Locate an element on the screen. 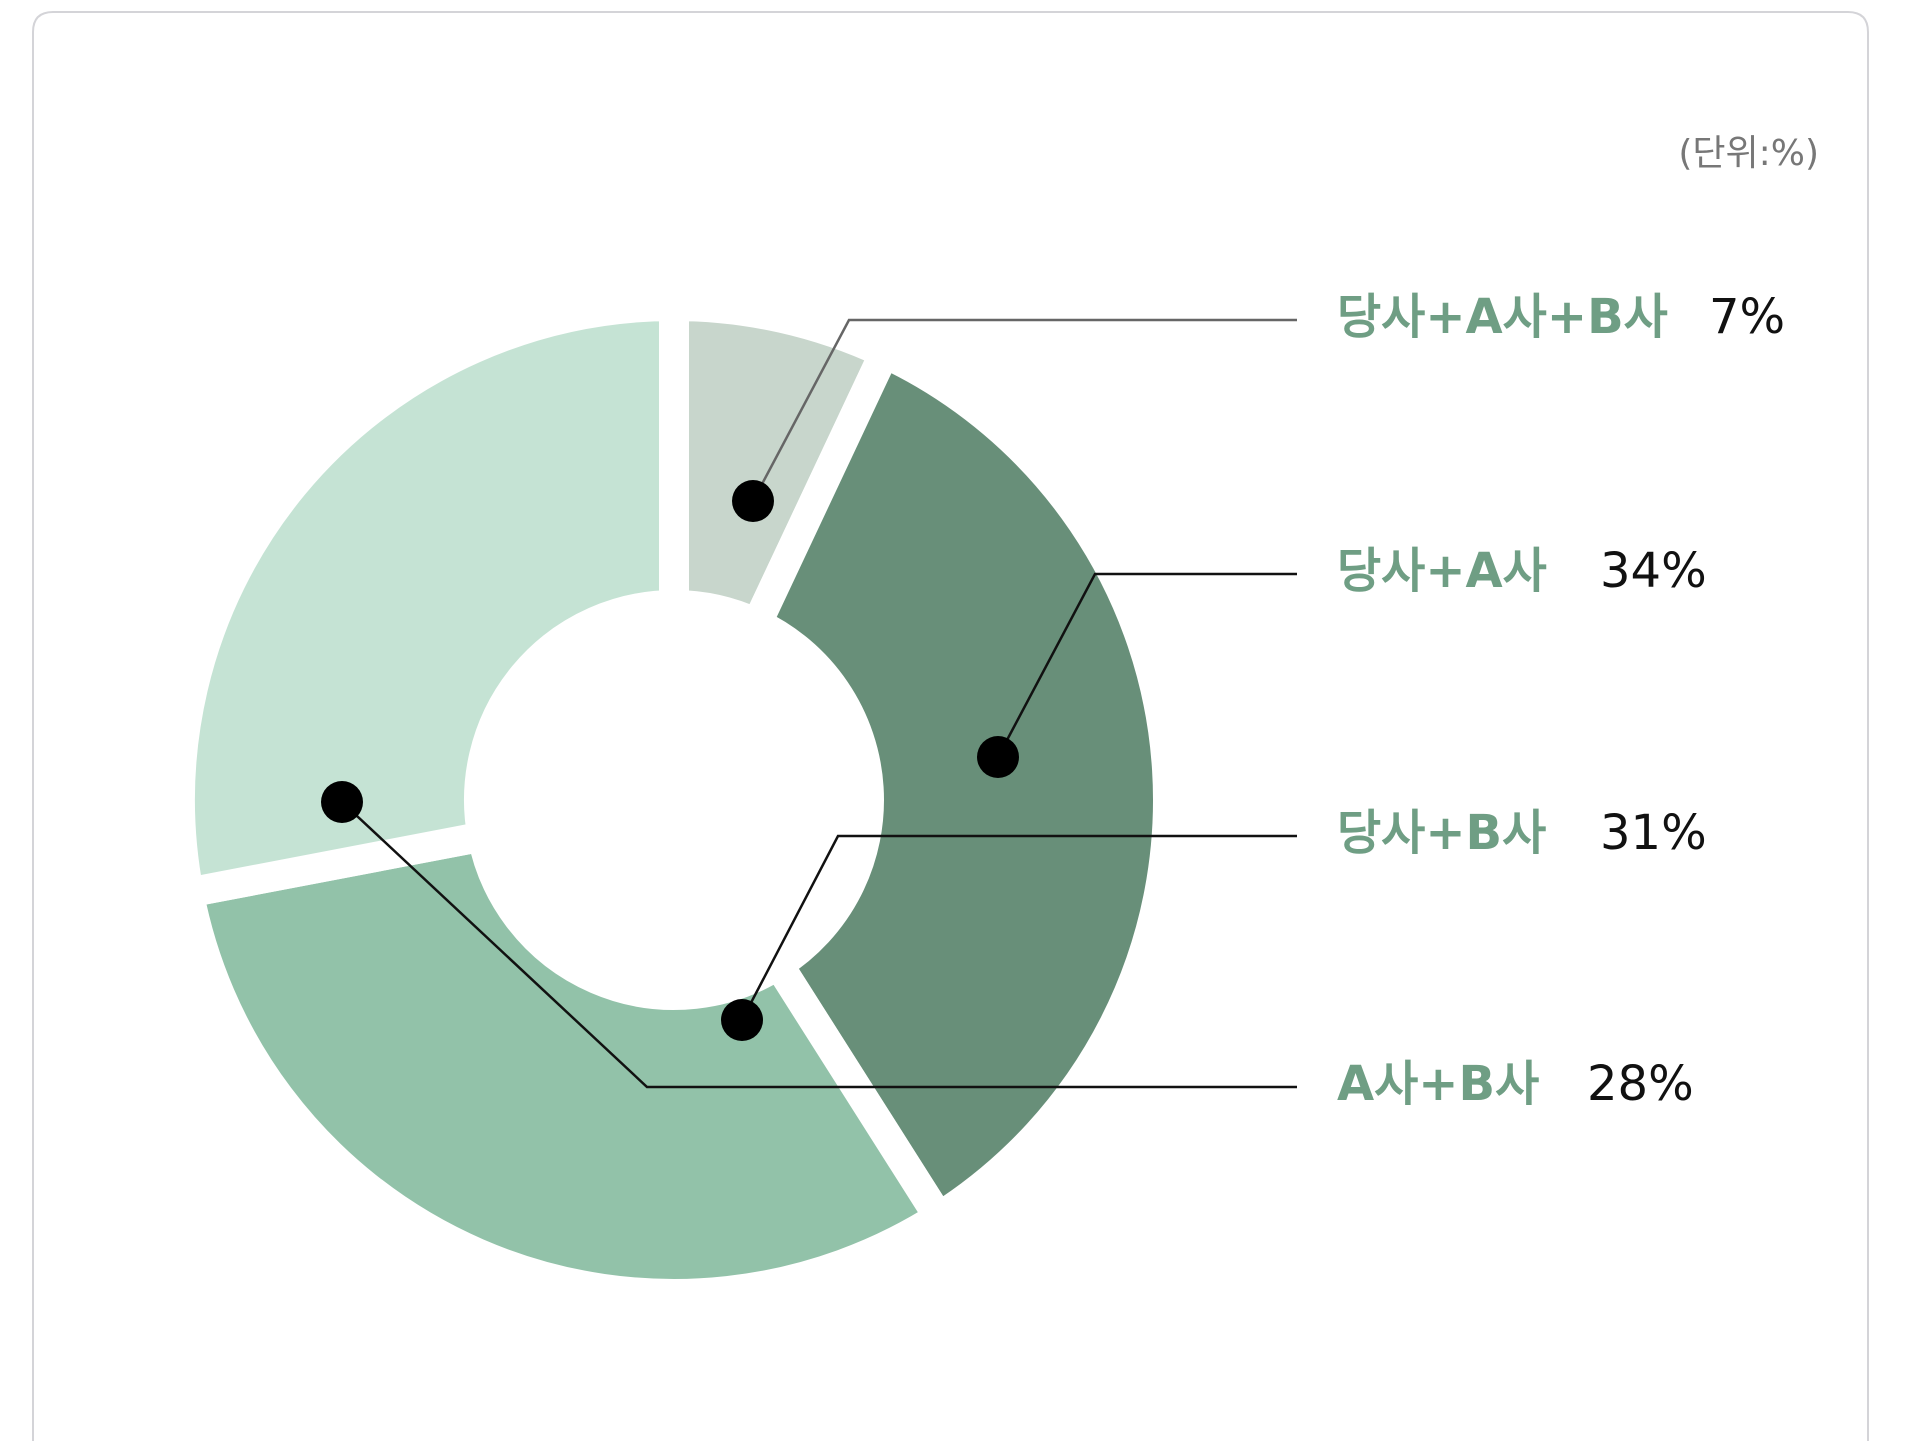  value-label: 28% is located at coordinates (1640, 1084).